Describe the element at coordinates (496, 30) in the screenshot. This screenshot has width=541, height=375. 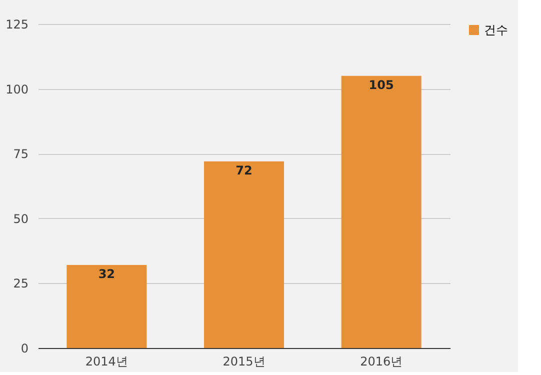
I see `legend-label: 건수` at that location.